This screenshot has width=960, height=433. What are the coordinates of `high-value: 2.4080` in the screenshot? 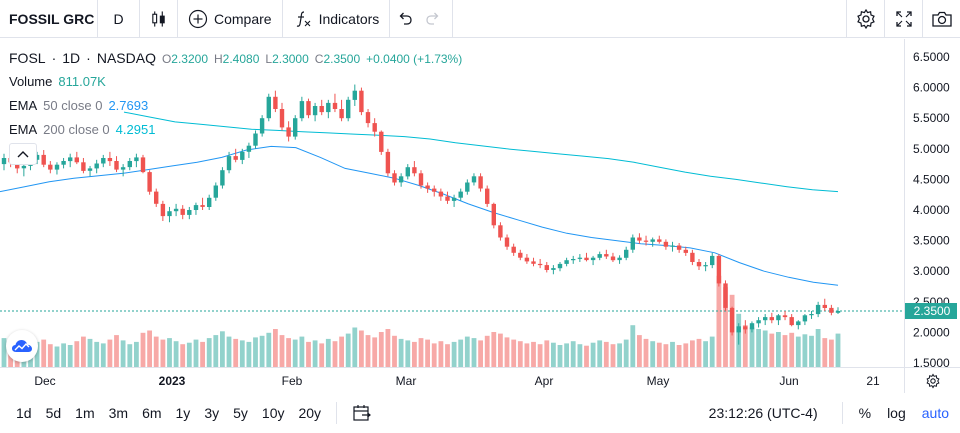 It's located at (241, 59).